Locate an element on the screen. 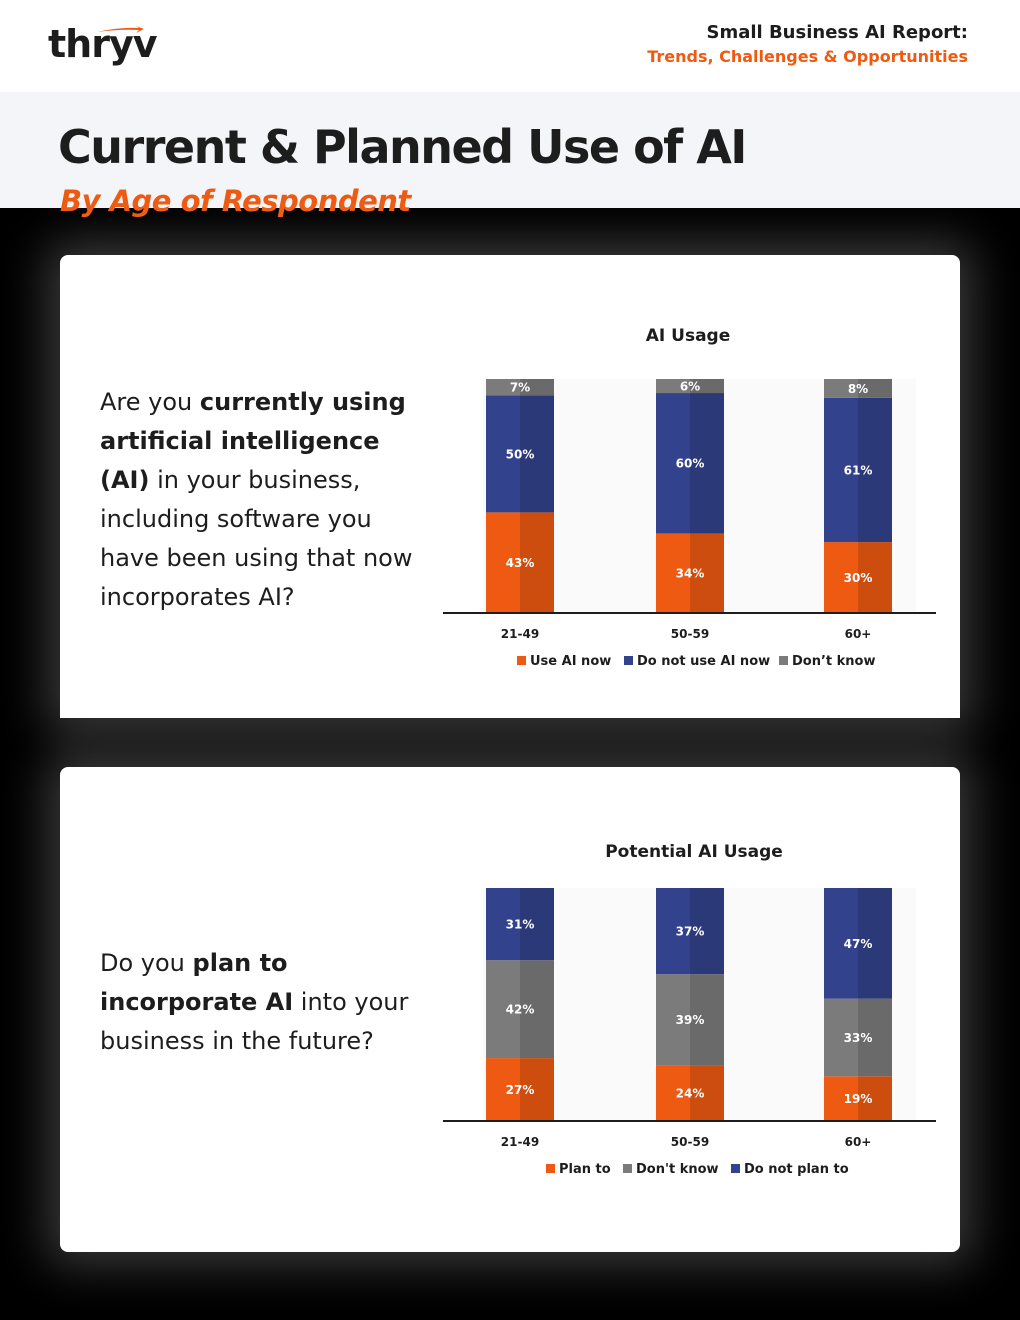  legend-label: Use AI now is located at coordinates (570, 661).